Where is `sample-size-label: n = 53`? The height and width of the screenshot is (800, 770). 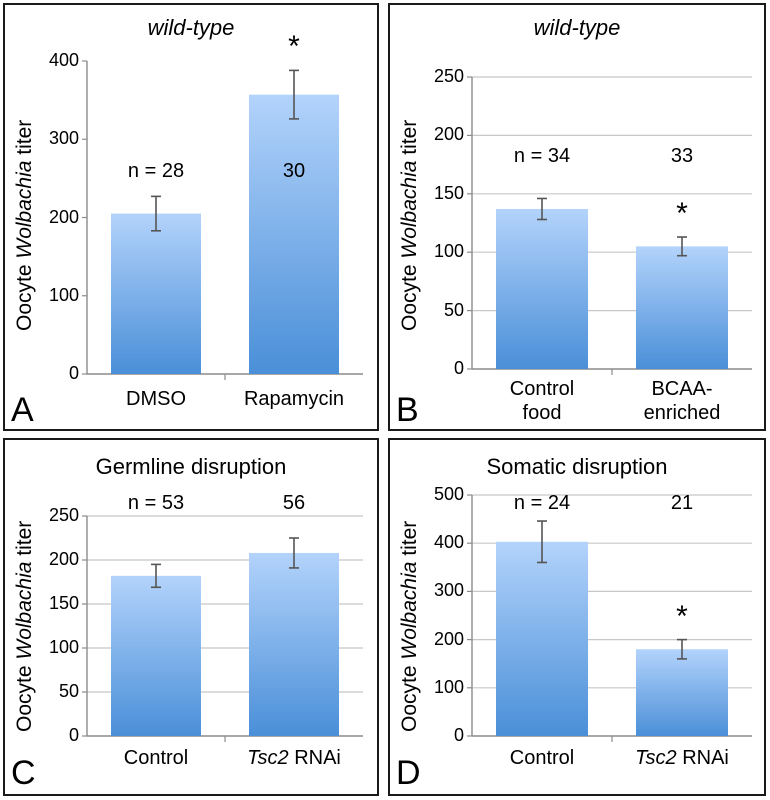 sample-size-label: n = 53 is located at coordinates (156, 503).